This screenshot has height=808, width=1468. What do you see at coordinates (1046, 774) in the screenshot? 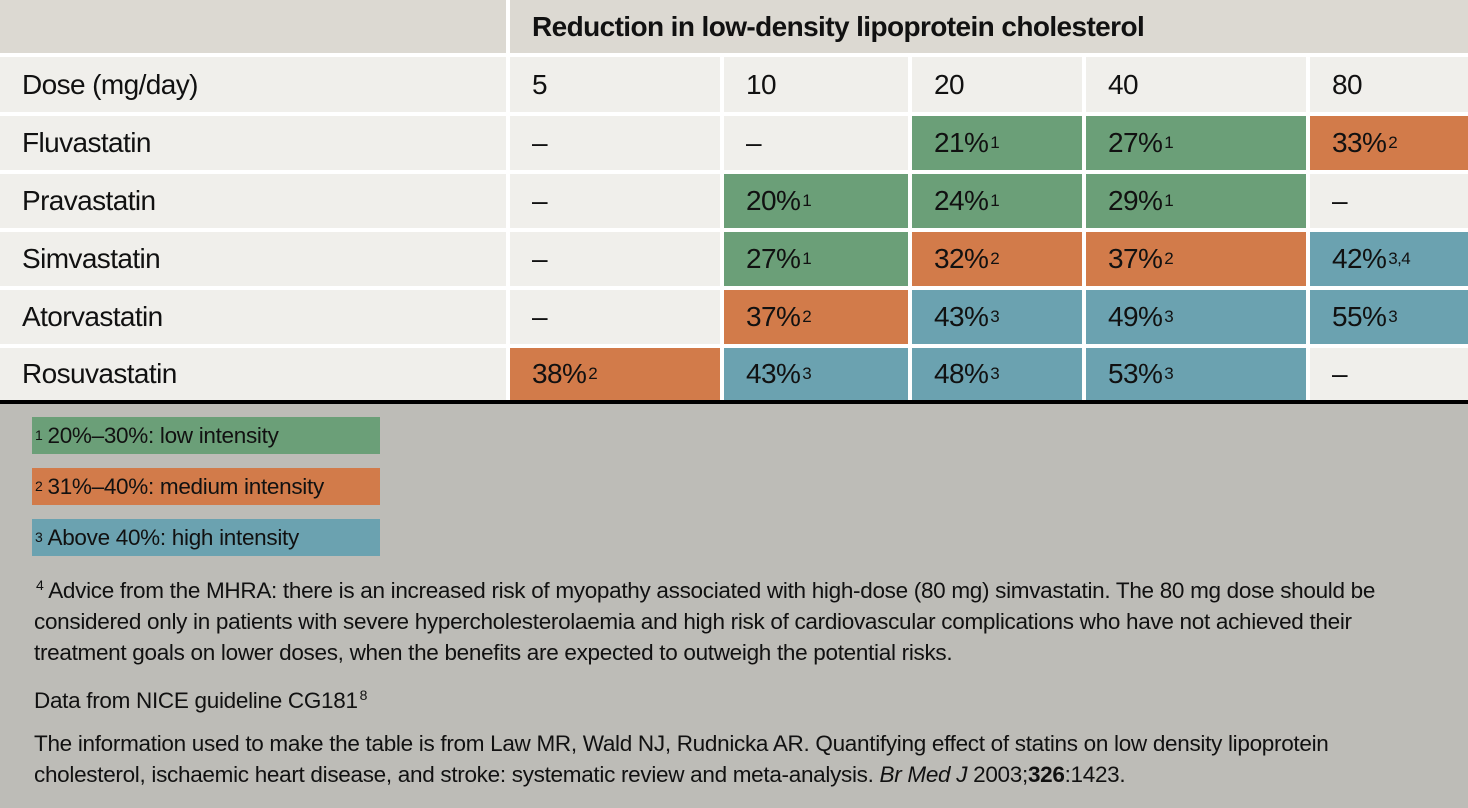
I see `reference-volume: 326` at bounding box center [1046, 774].